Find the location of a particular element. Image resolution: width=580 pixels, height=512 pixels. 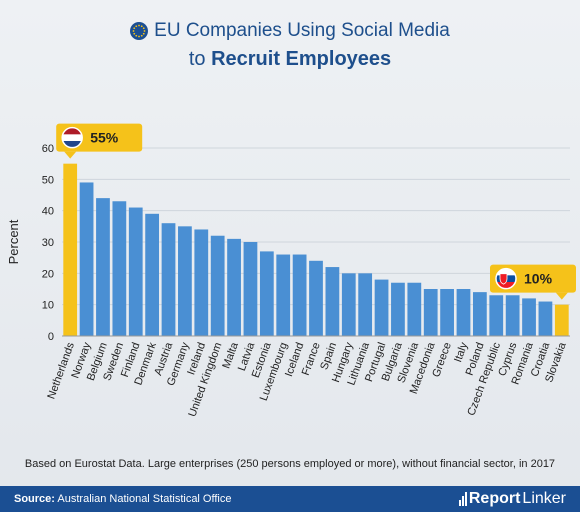

title-line2-bold: Recruit Employees is located at coordinates (301, 59).